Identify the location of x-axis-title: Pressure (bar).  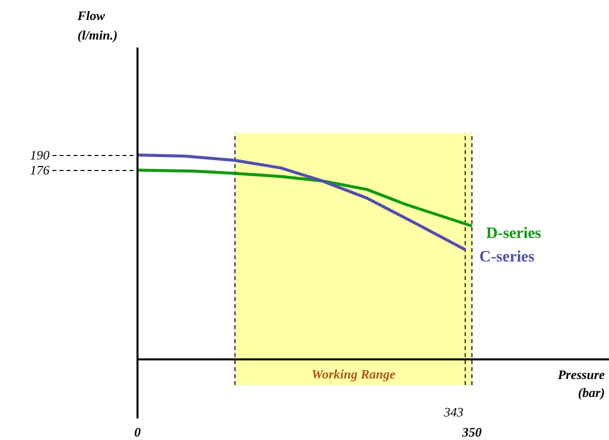
(582, 383).